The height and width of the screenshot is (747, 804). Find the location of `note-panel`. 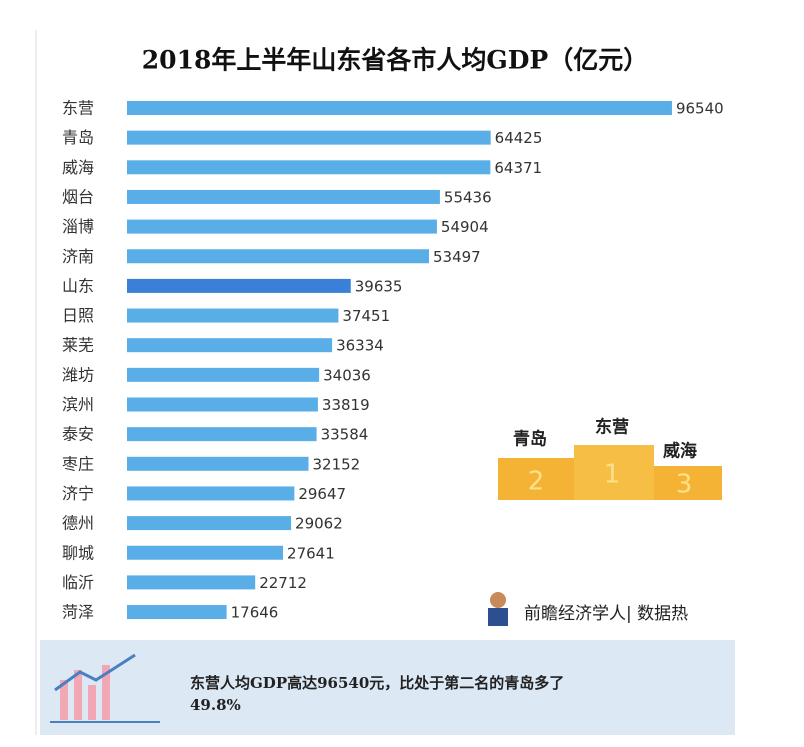

note-panel is located at coordinates (387, 687).